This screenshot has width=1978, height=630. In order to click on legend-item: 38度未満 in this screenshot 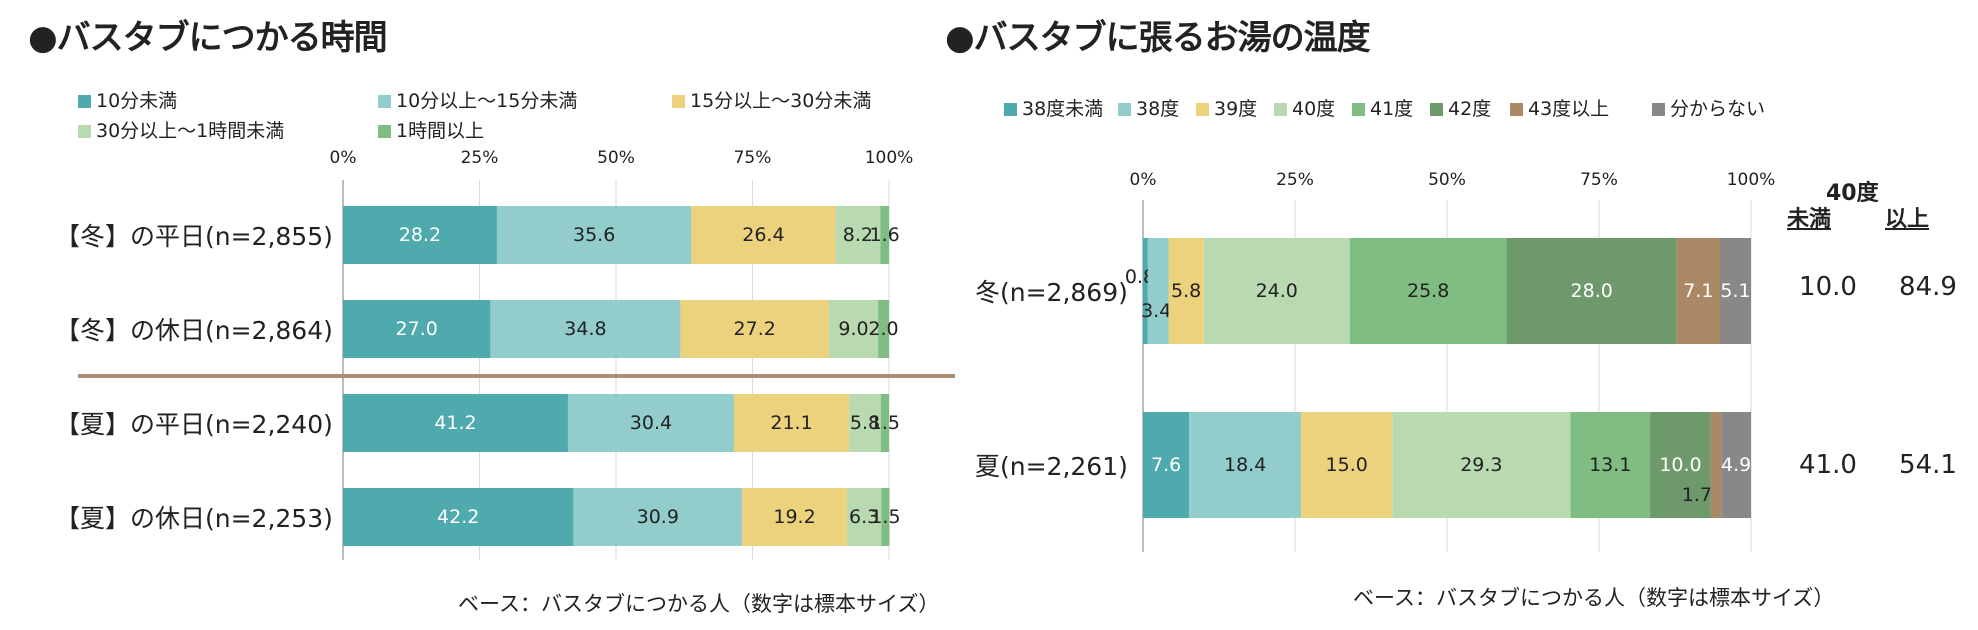, I will do `click(1053, 107)`.